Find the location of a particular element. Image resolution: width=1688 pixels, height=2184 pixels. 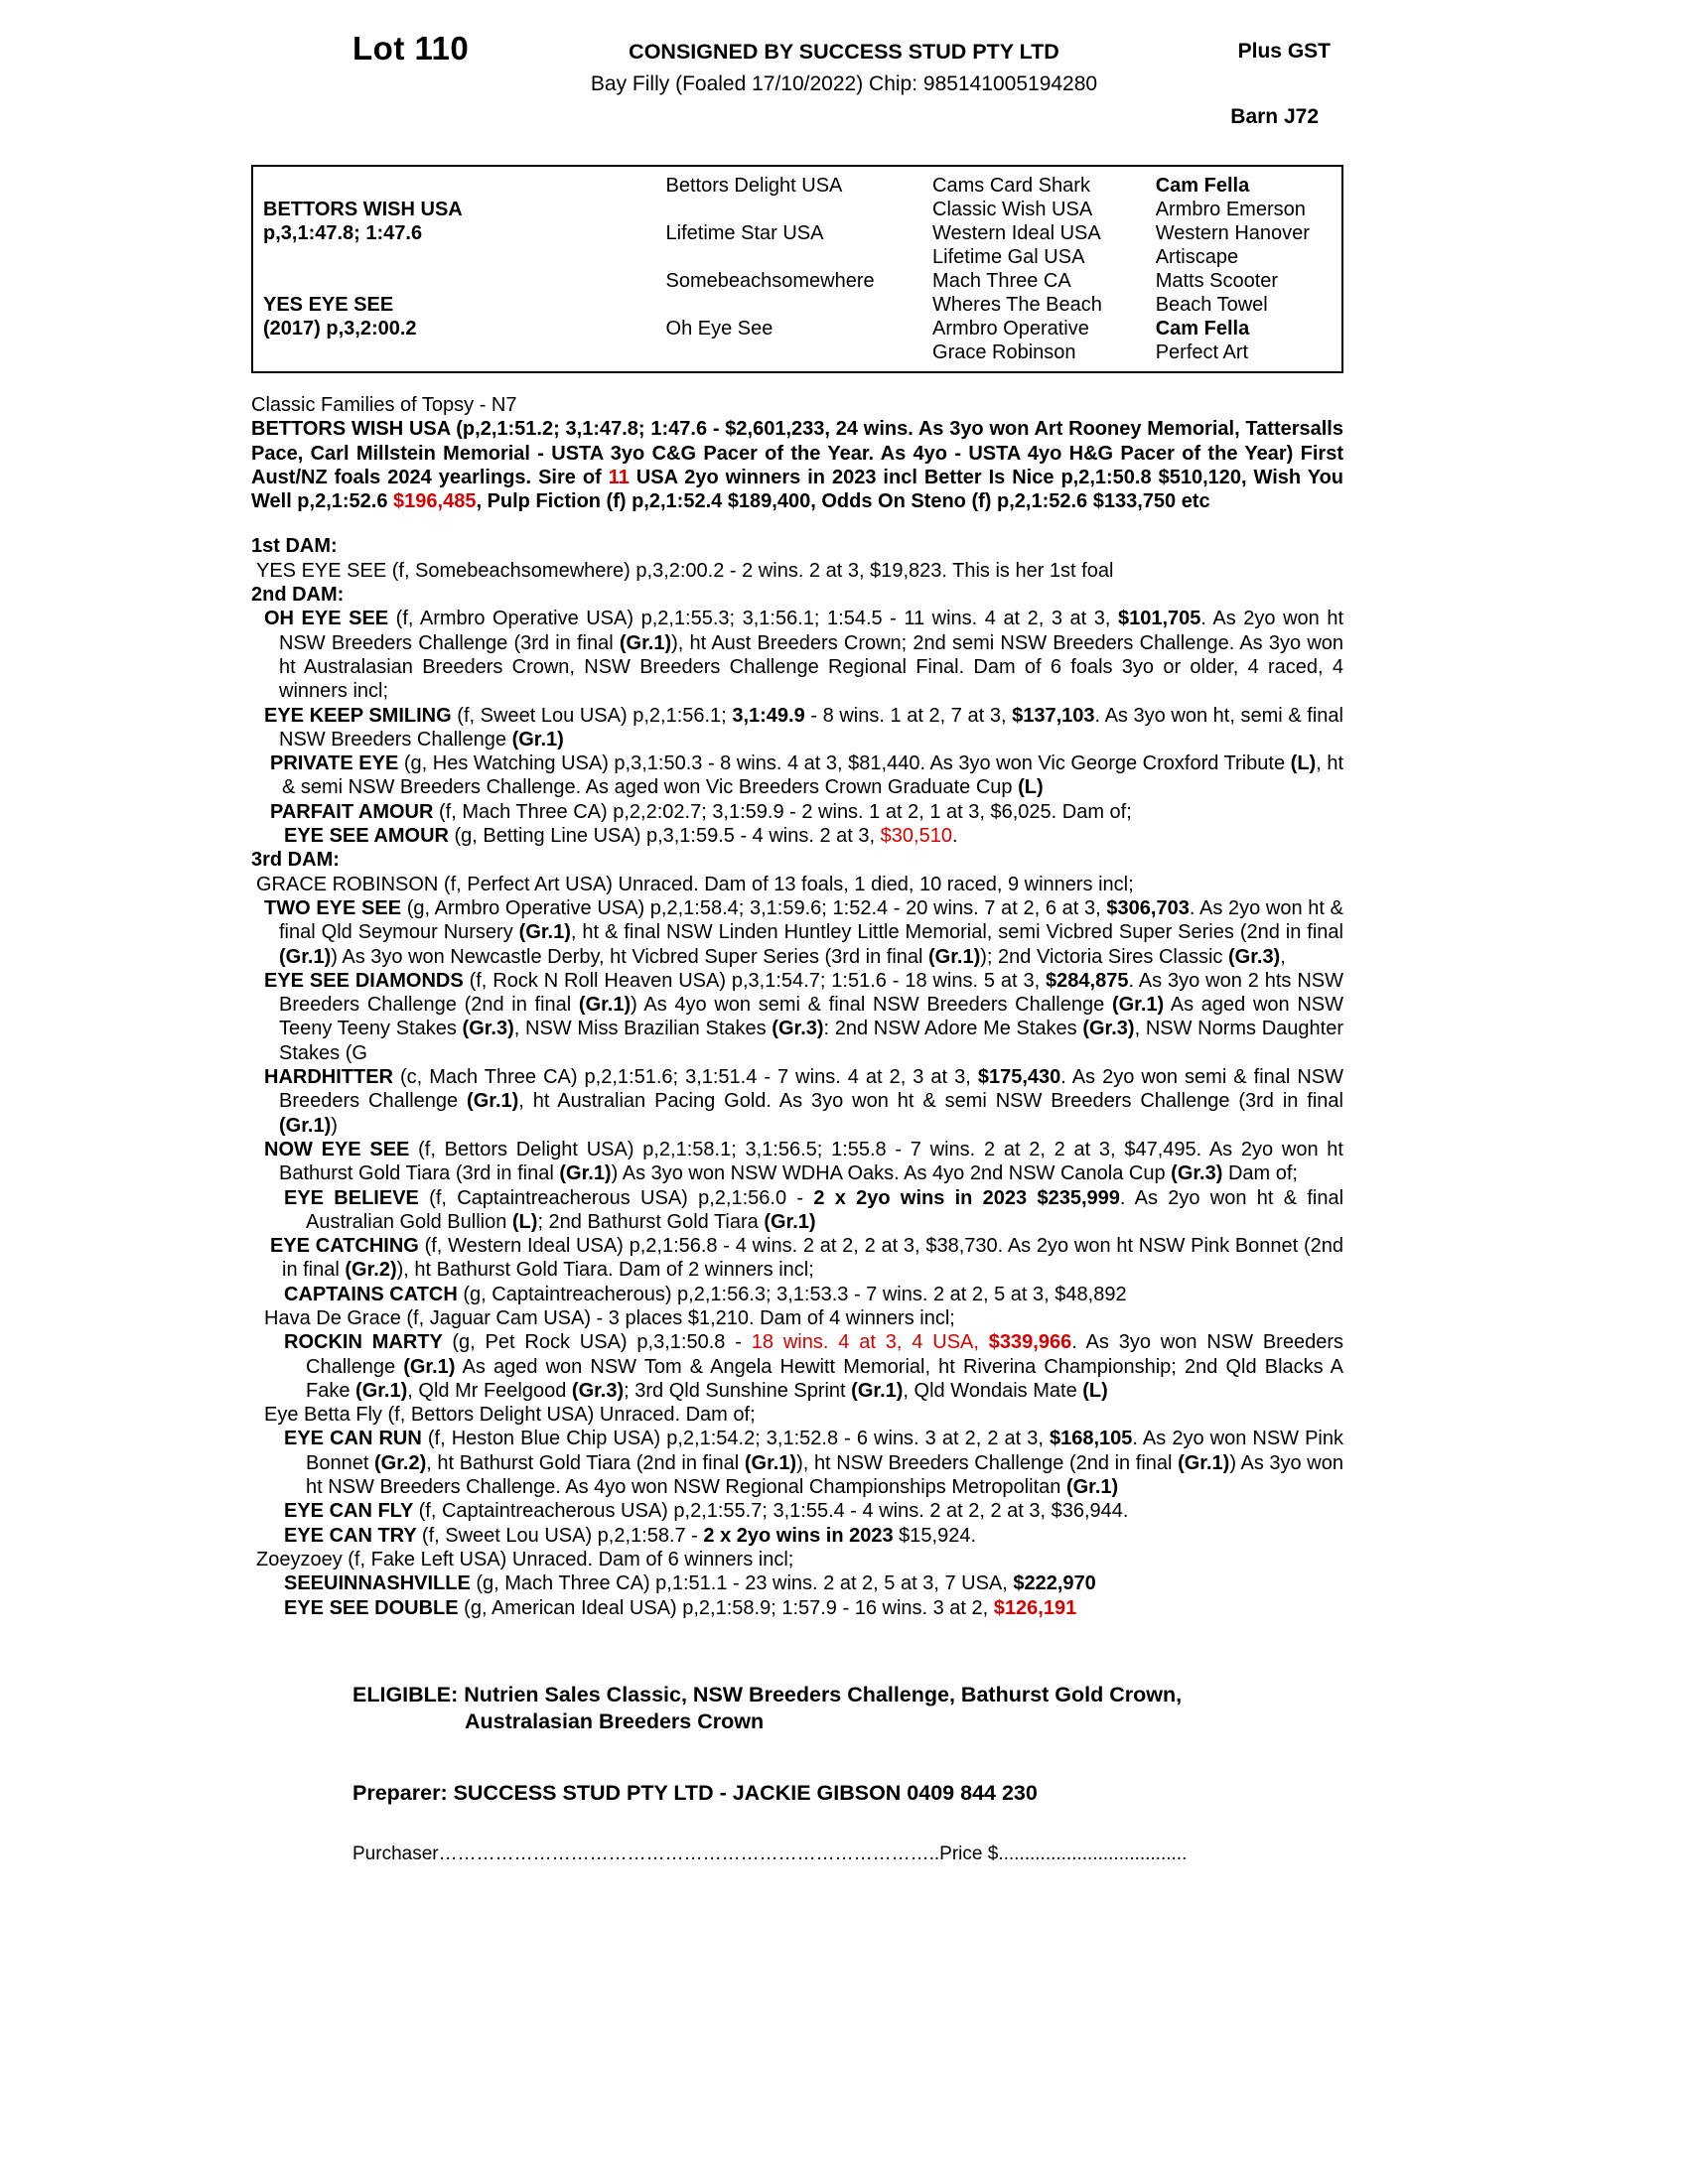

text-segment: , is located at coordinates (1283, 956).